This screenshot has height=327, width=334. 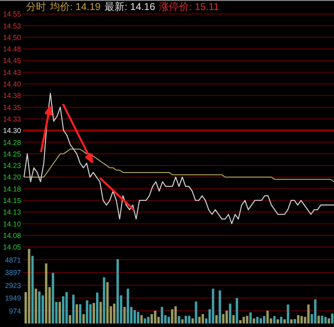 What do you see at coordinates (179, 165) in the screenshot?
I see `line-series` at bounding box center [179, 165].